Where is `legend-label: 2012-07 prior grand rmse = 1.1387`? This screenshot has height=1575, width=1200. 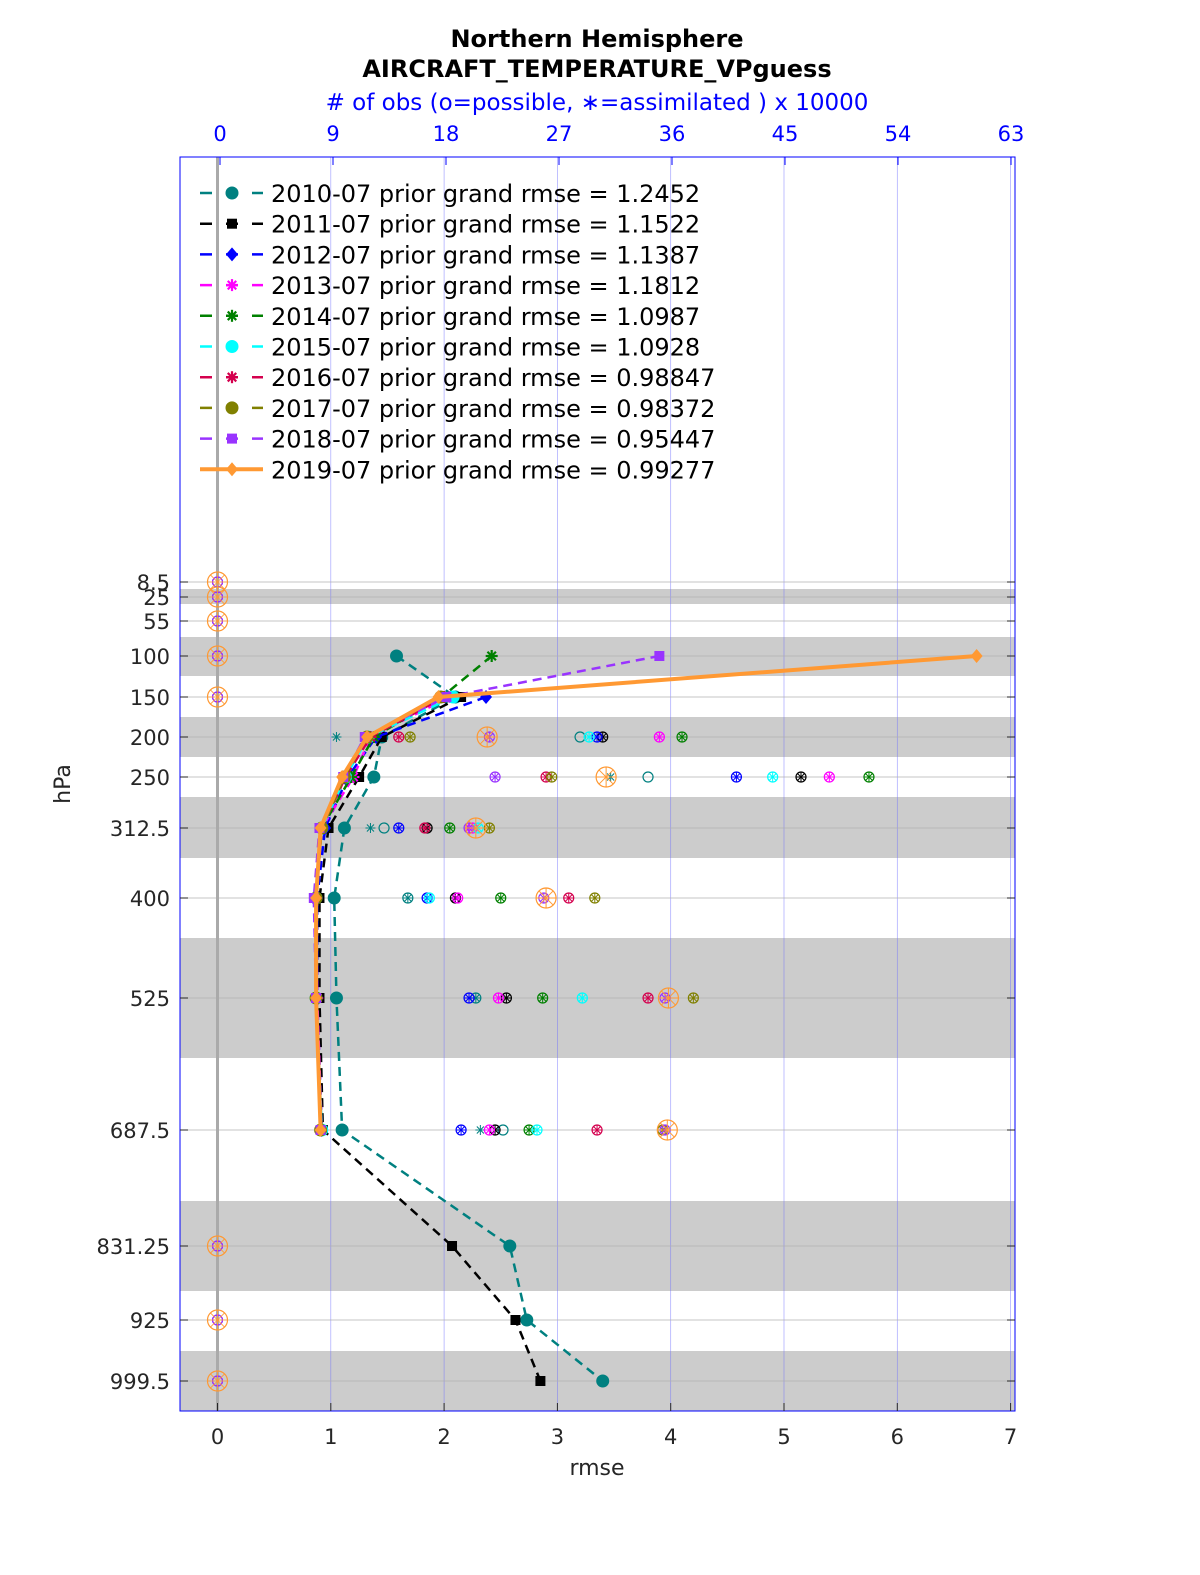 legend-label: 2012-07 prior grand rmse = 1.1387 is located at coordinates (485, 255).